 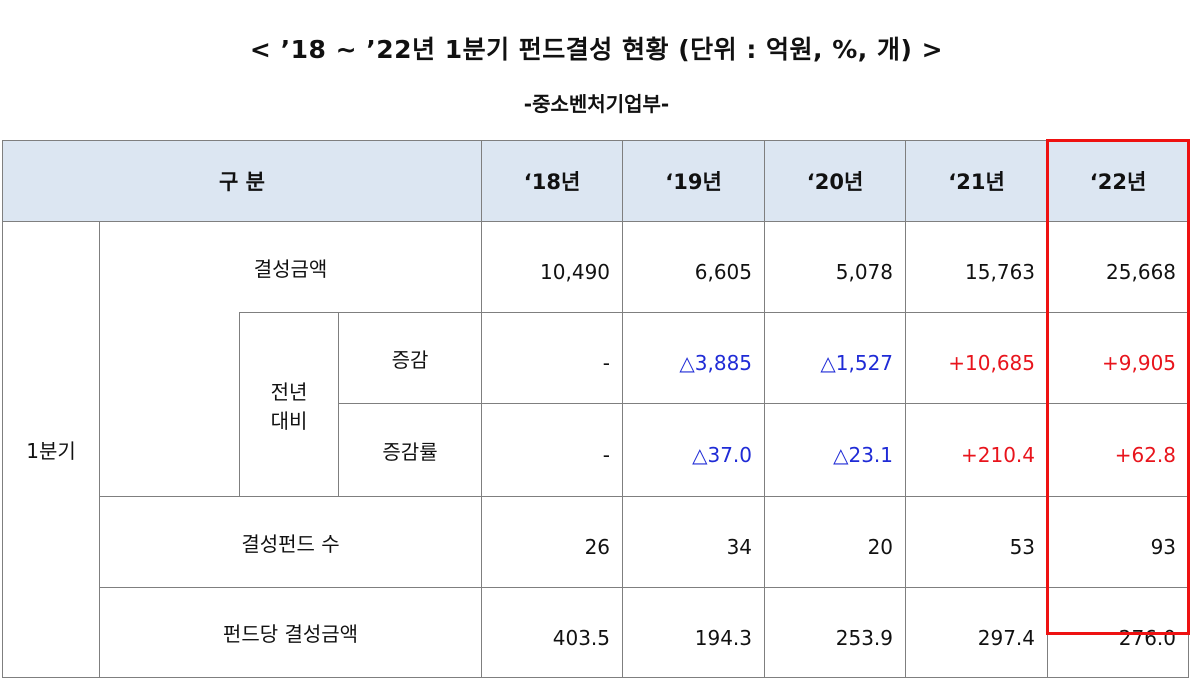 I want to click on cell-count-2019: 34, so click(x=694, y=542).